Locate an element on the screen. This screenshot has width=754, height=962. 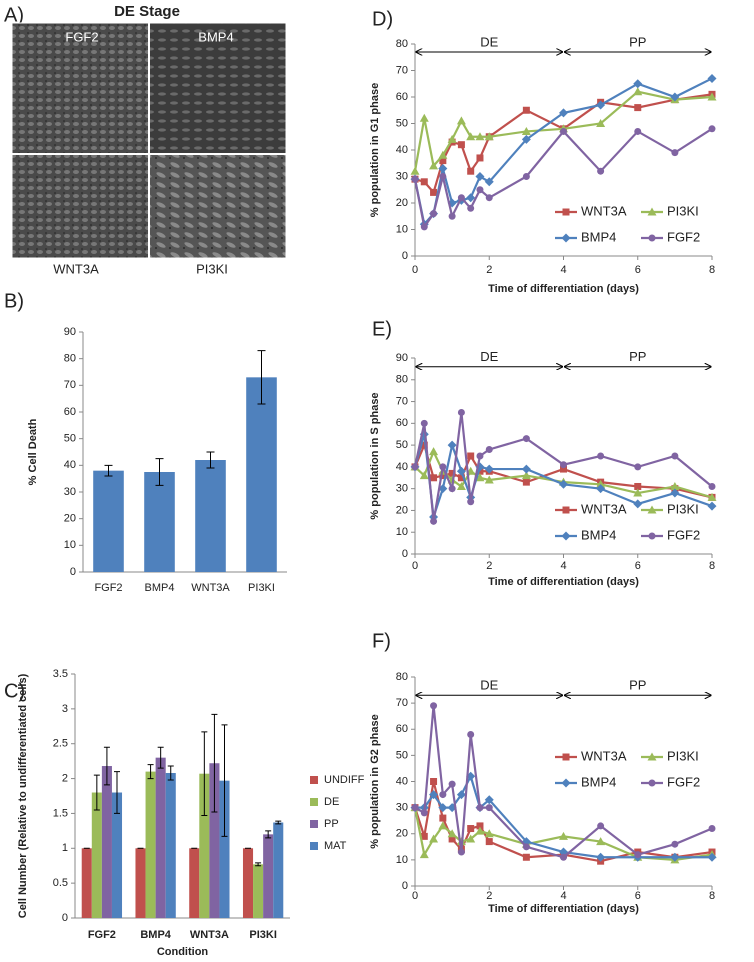
y-tick-label: 50 is located at coordinates (402, 123).